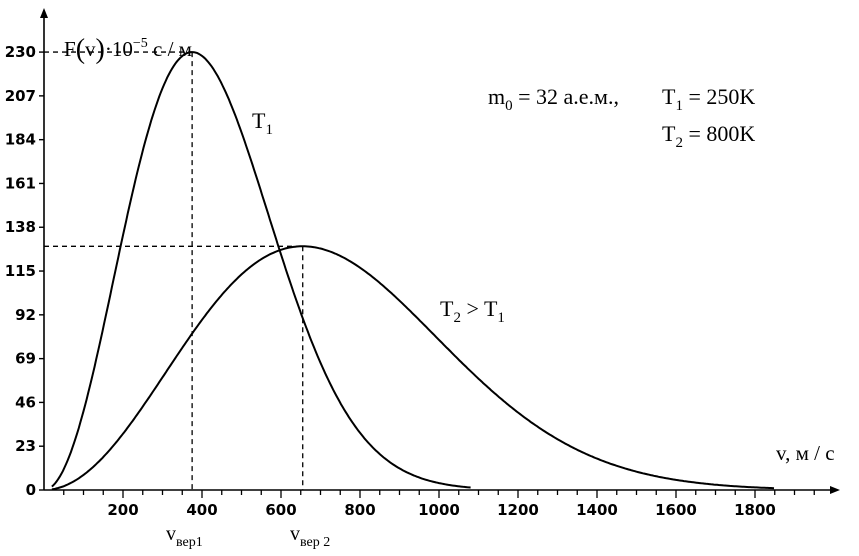 This screenshot has width=859, height=556. I want to click on x-axis-arrow, so click(835, 490).